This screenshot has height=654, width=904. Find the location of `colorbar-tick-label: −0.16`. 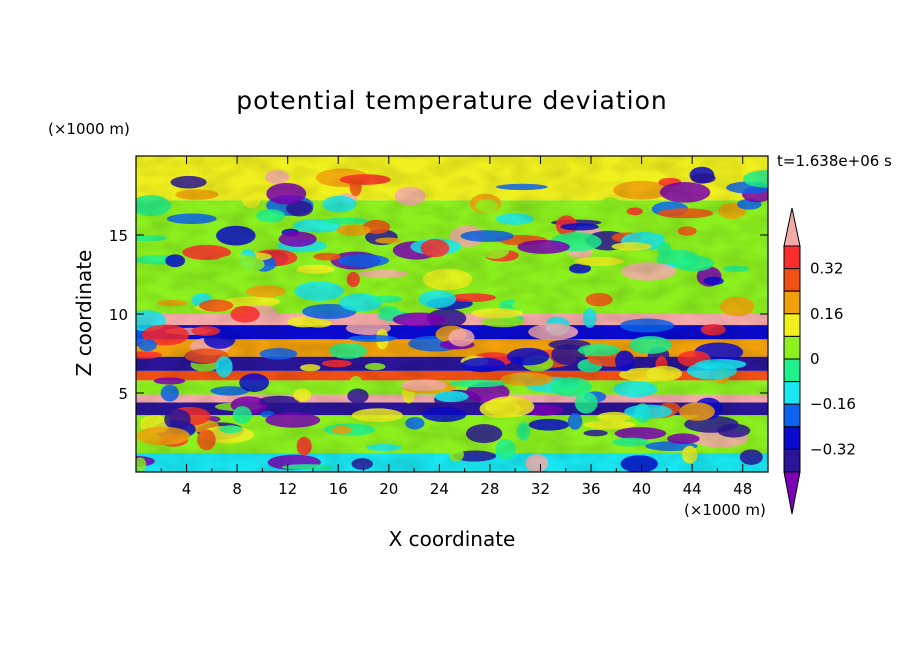

colorbar-tick-label: −0.16 is located at coordinates (833, 404).